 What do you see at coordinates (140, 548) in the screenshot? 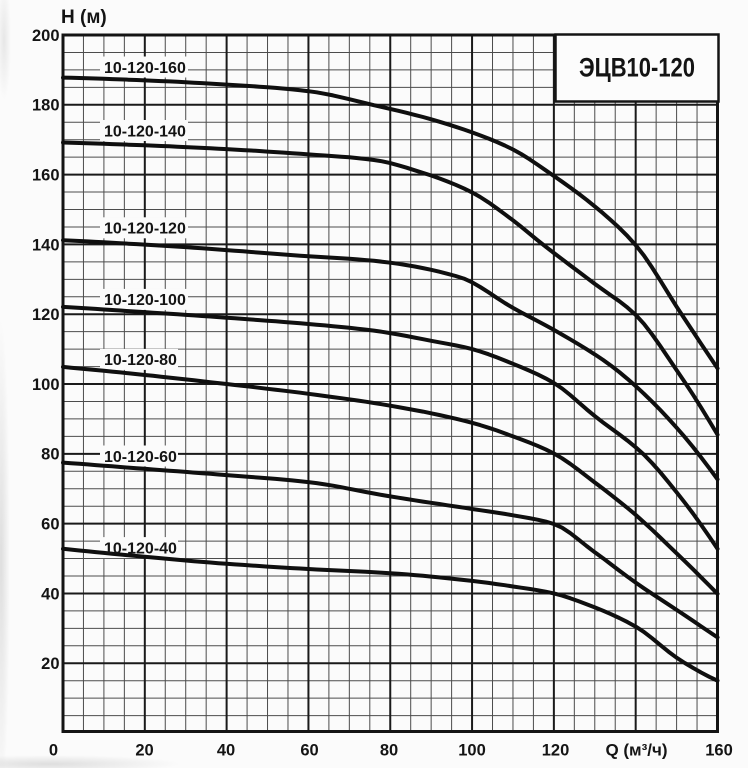
I see `svg-text: 10-120-40` at bounding box center [140, 548].